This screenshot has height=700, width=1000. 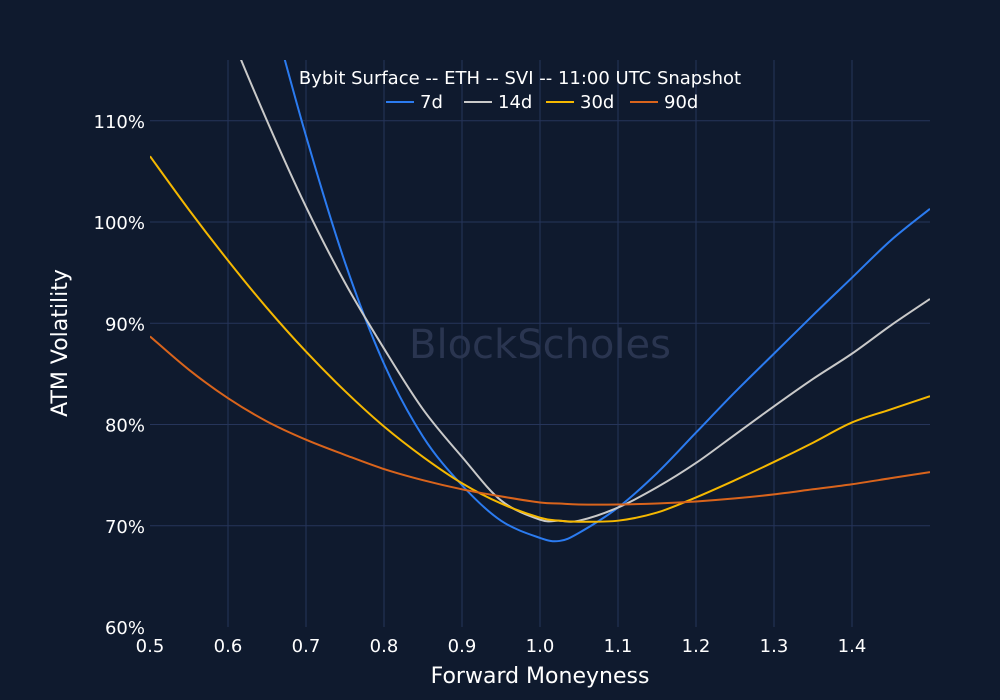 What do you see at coordinates (774, 646) in the screenshot?
I see `x-tick-label: 1.3` at bounding box center [774, 646].